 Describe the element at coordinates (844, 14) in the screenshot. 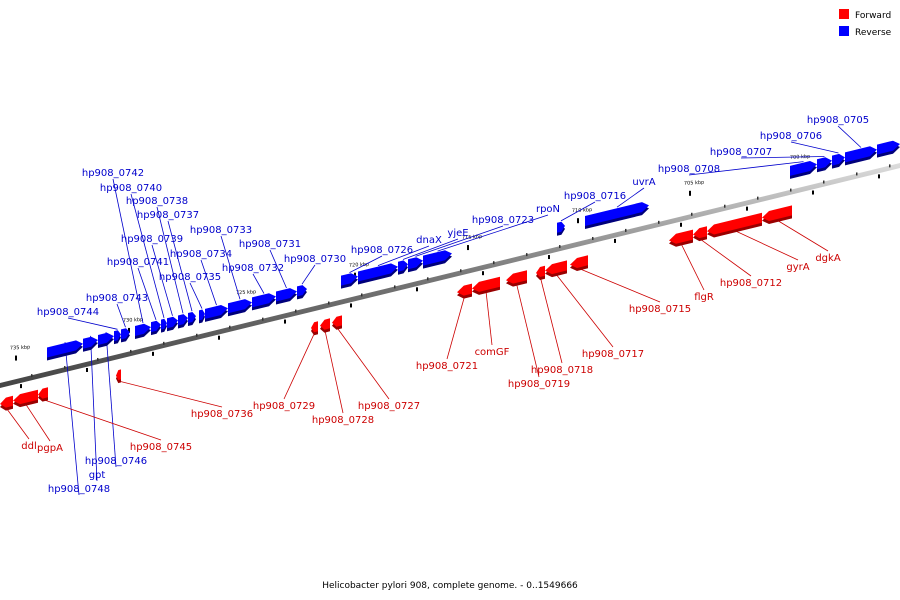

I see `legend-swatch-forward` at that location.